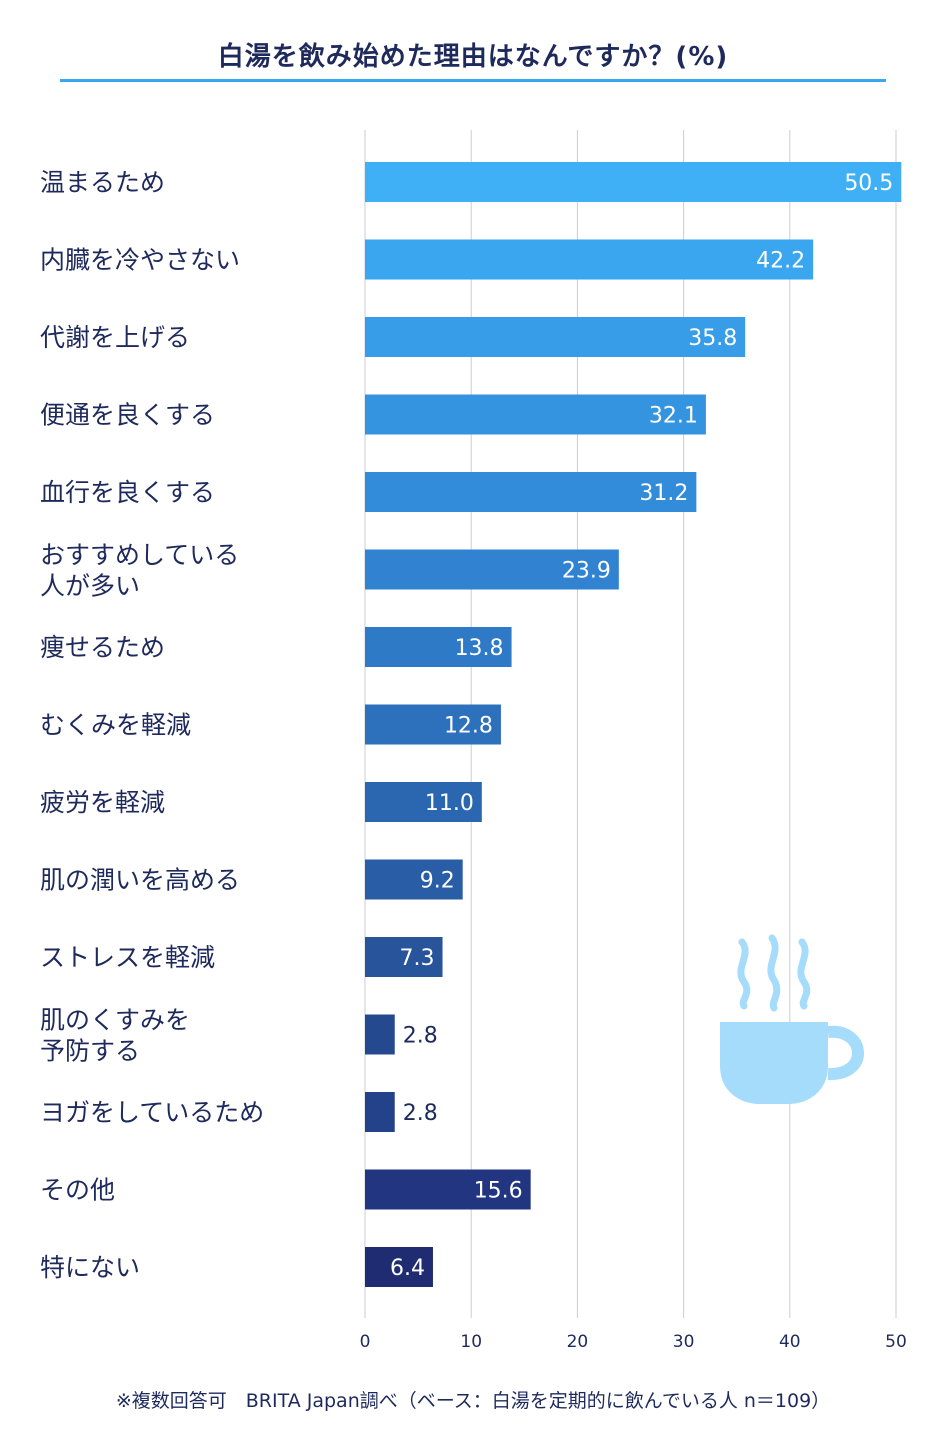 The image size is (946, 1447). What do you see at coordinates (896, 1342) in the screenshot?
I see `x-tick-label: 50` at bounding box center [896, 1342].